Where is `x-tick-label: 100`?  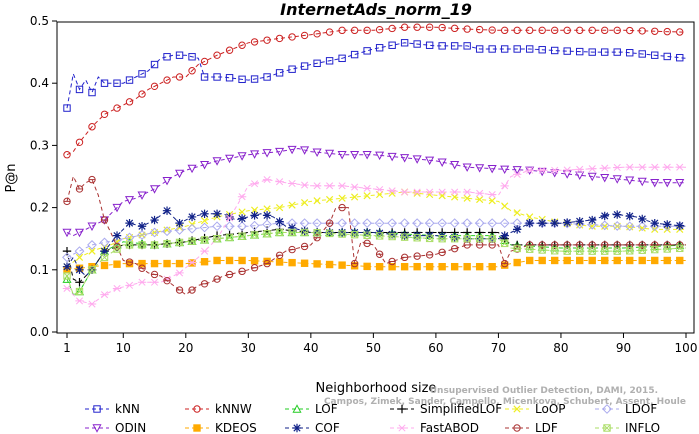 x-tick-label: 100 is located at coordinates (686, 348).